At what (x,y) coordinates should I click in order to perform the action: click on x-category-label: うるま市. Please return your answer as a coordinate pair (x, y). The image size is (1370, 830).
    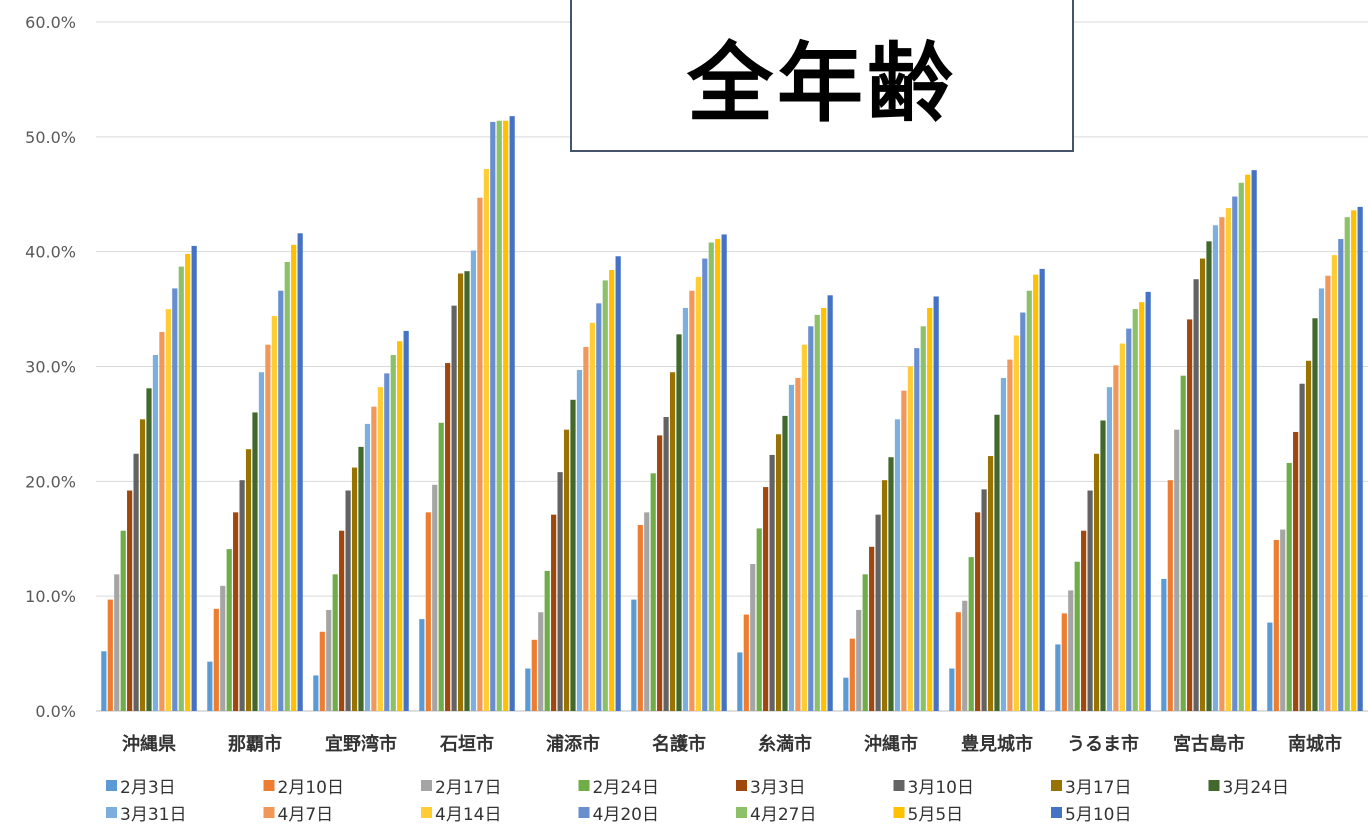
    Looking at the image, I should click on (1103, 744).